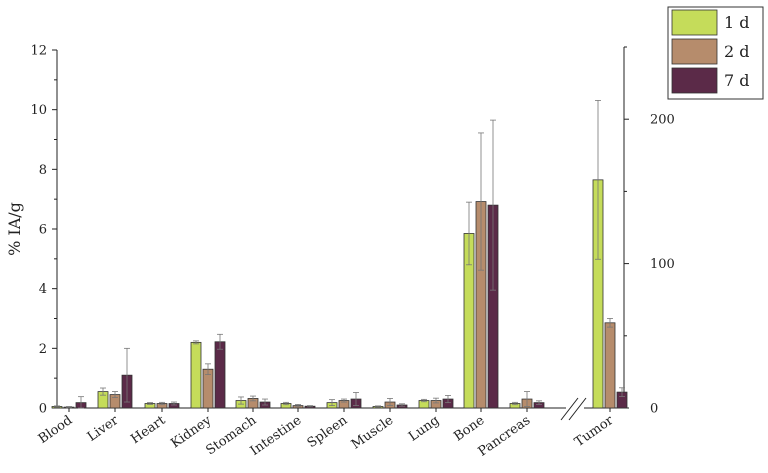 Image resolution: width=768 pixels, height=473 pixels. What do you see at coordinates (43, 409) in the screenshot?
I see `left-tick-label: 0` at bounding box center [43, 409].